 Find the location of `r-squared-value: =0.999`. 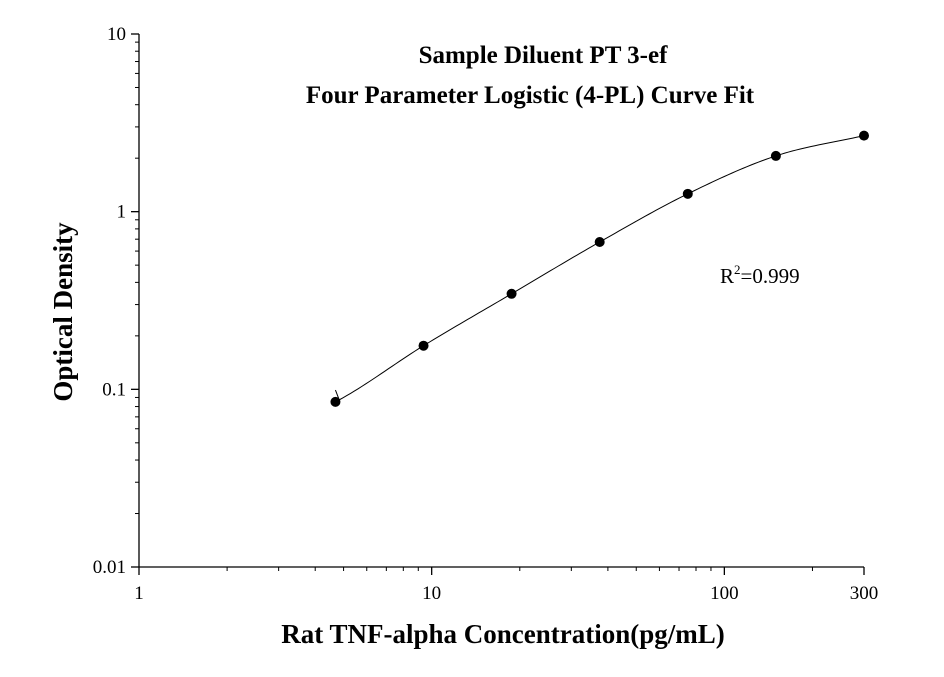

r-squared-value: =0.999 is located at coordinates (770, 276).